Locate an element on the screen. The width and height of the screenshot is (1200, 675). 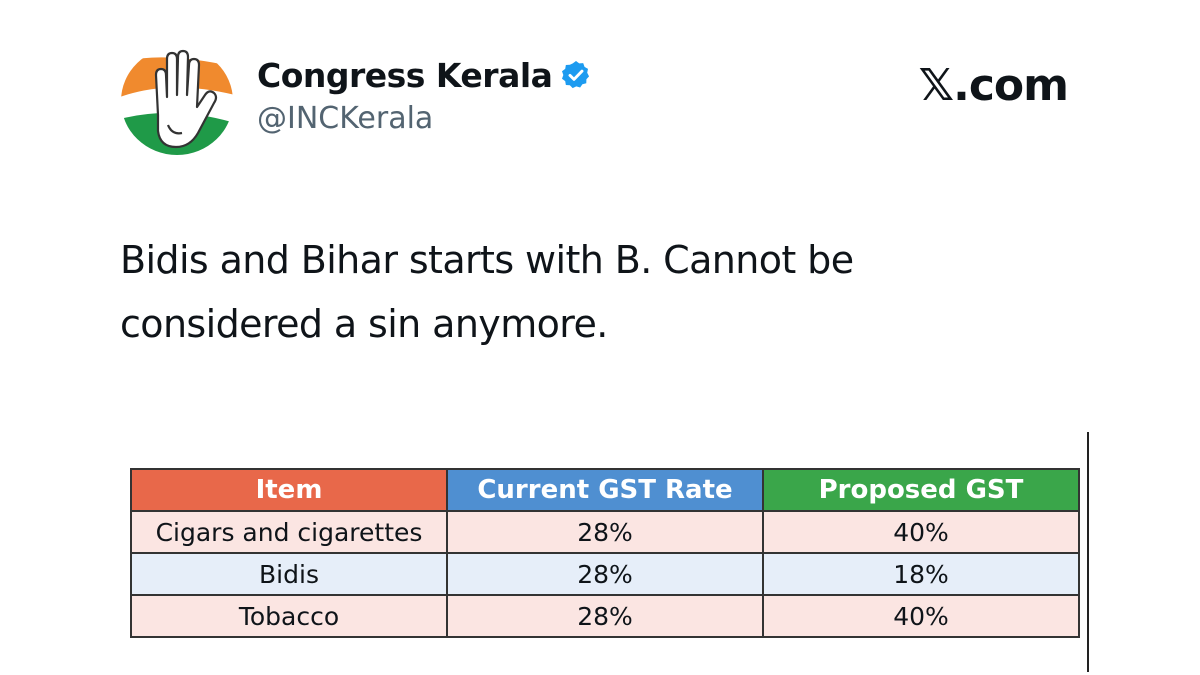
table-row: Bidis 28% 18% is located at coordinates (605, 574).